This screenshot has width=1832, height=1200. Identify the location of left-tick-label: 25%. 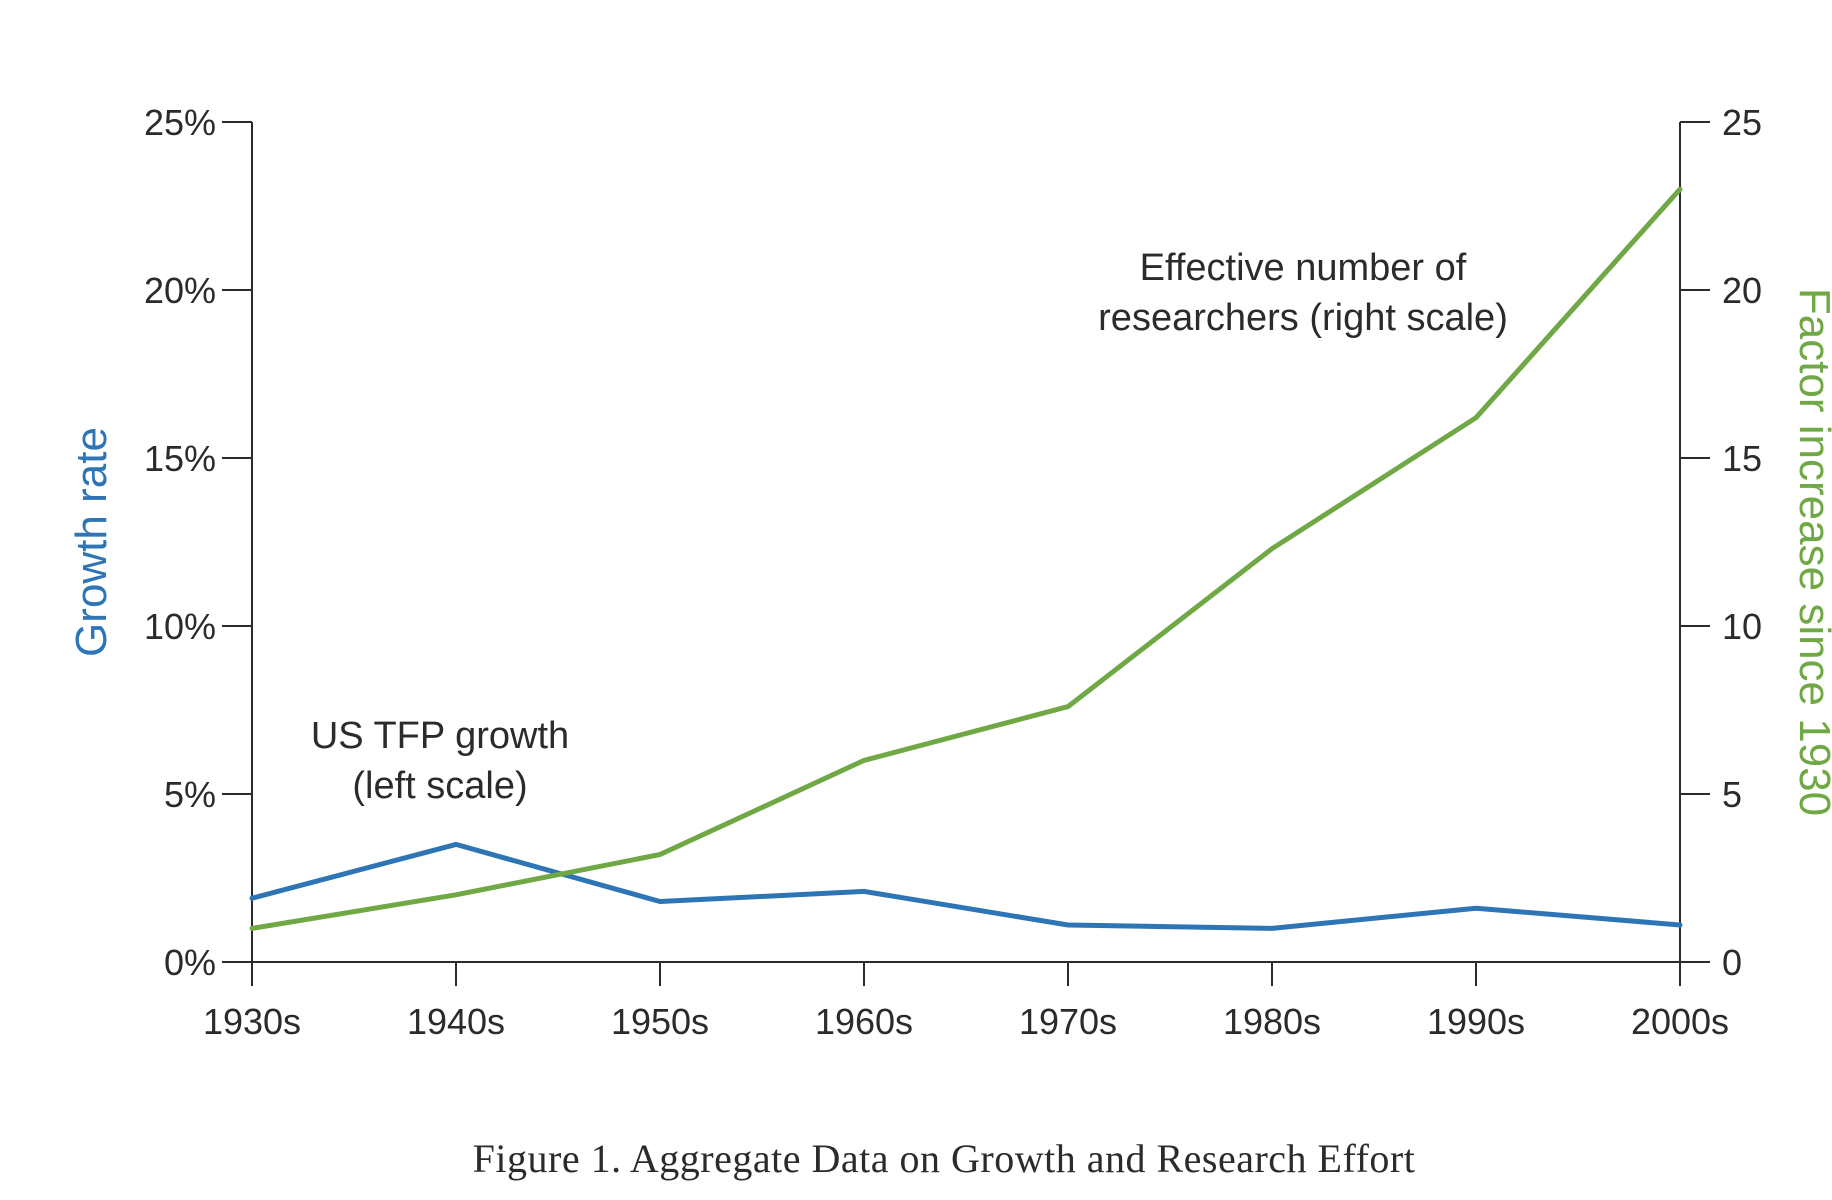
(180, 122).